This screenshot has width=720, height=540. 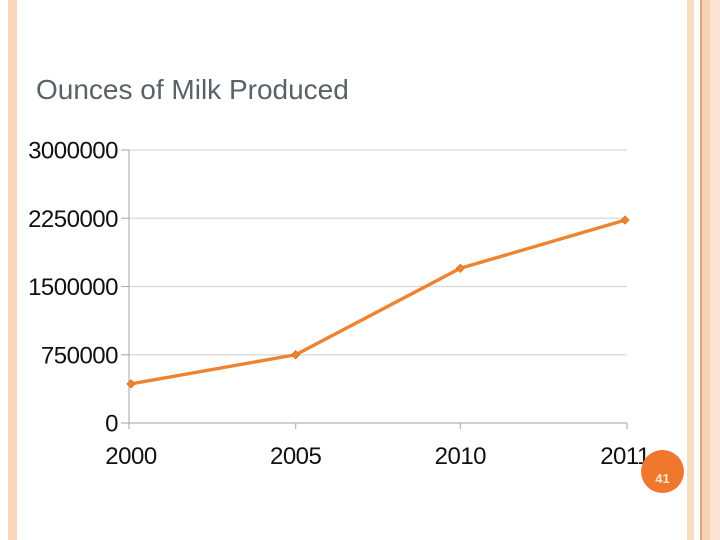 What do you see at coordinates (73, 151) in the screenshot?
I see `y-axis-tick-label: 3000000` at bounding box center [73, 151].